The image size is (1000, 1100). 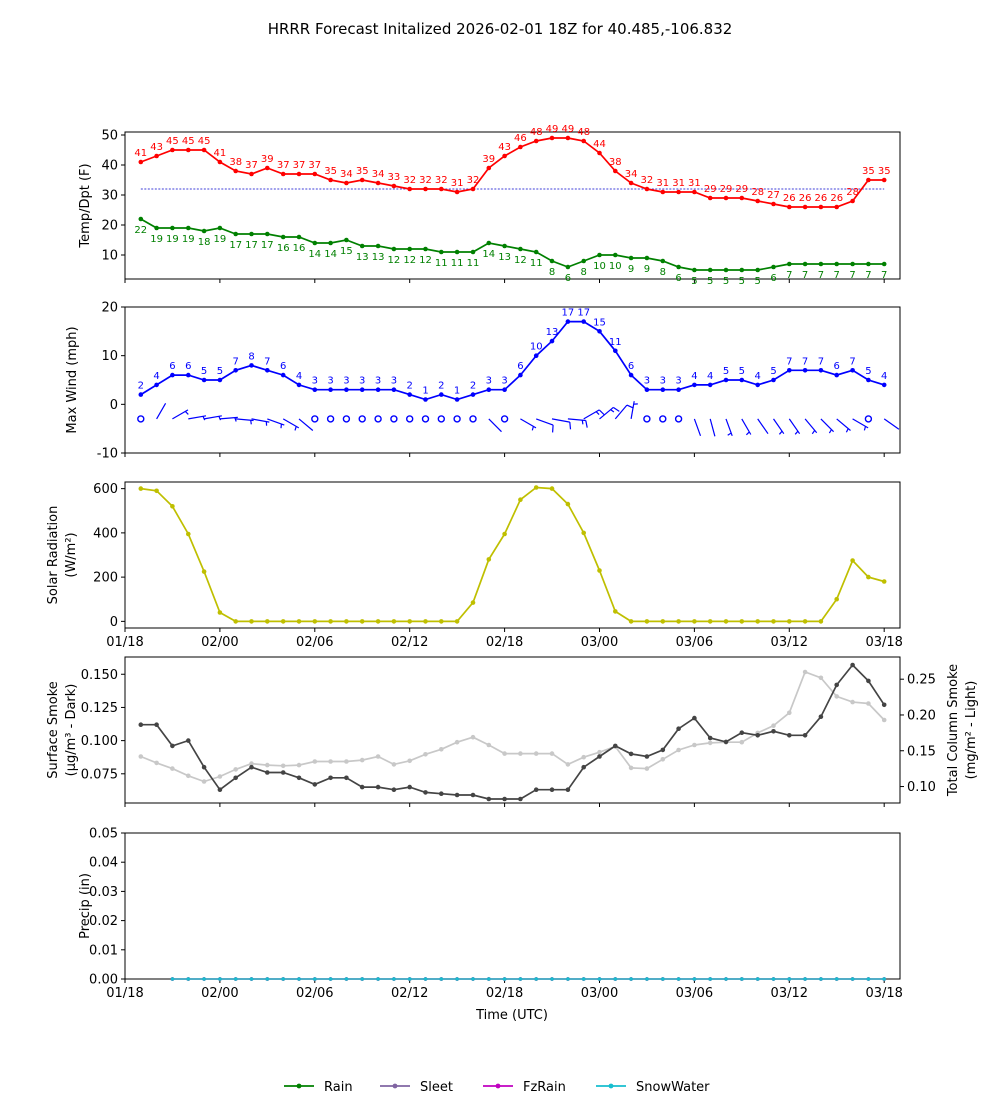 I want to click on series-line, so click(x=512, y=172).